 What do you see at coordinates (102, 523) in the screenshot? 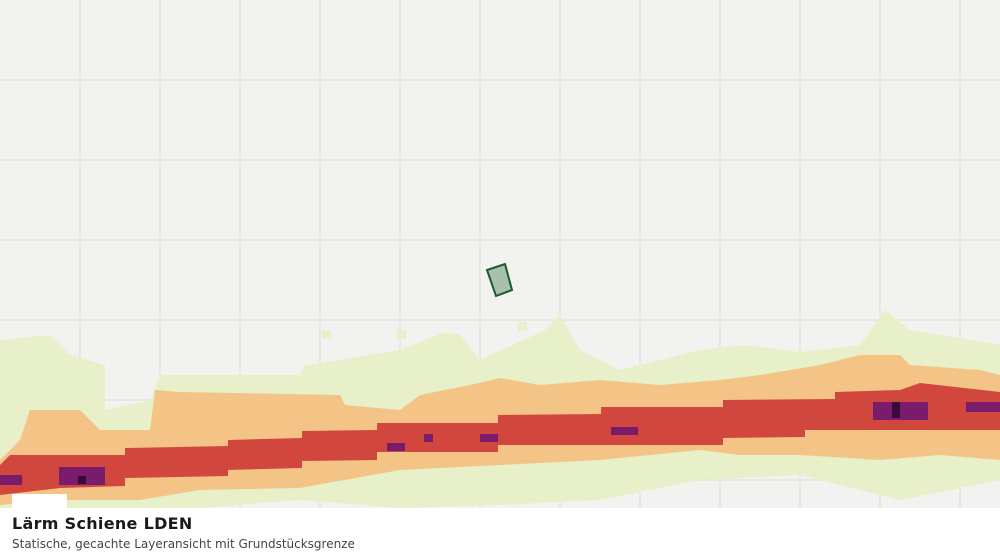
I see `layer-title: Lärm Schiene LDEN` at bounding box center [102, 523].